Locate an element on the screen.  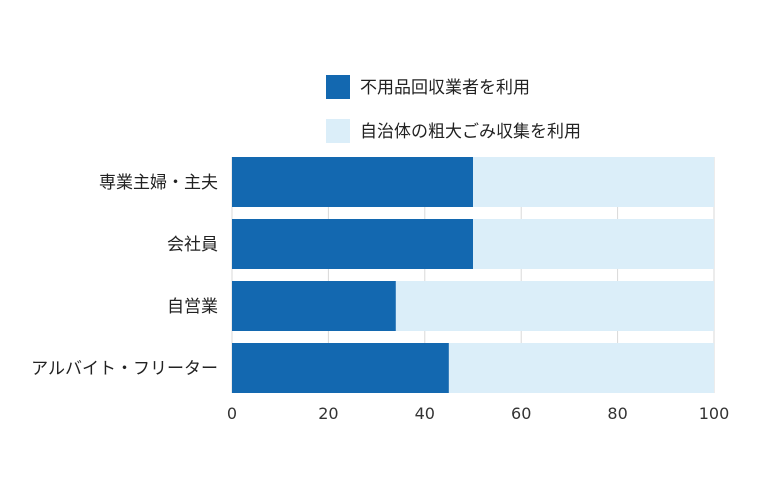
legend-label-series-2: 自治体の粗大ごみ収集を利用 is located at coordinates (470, 132).